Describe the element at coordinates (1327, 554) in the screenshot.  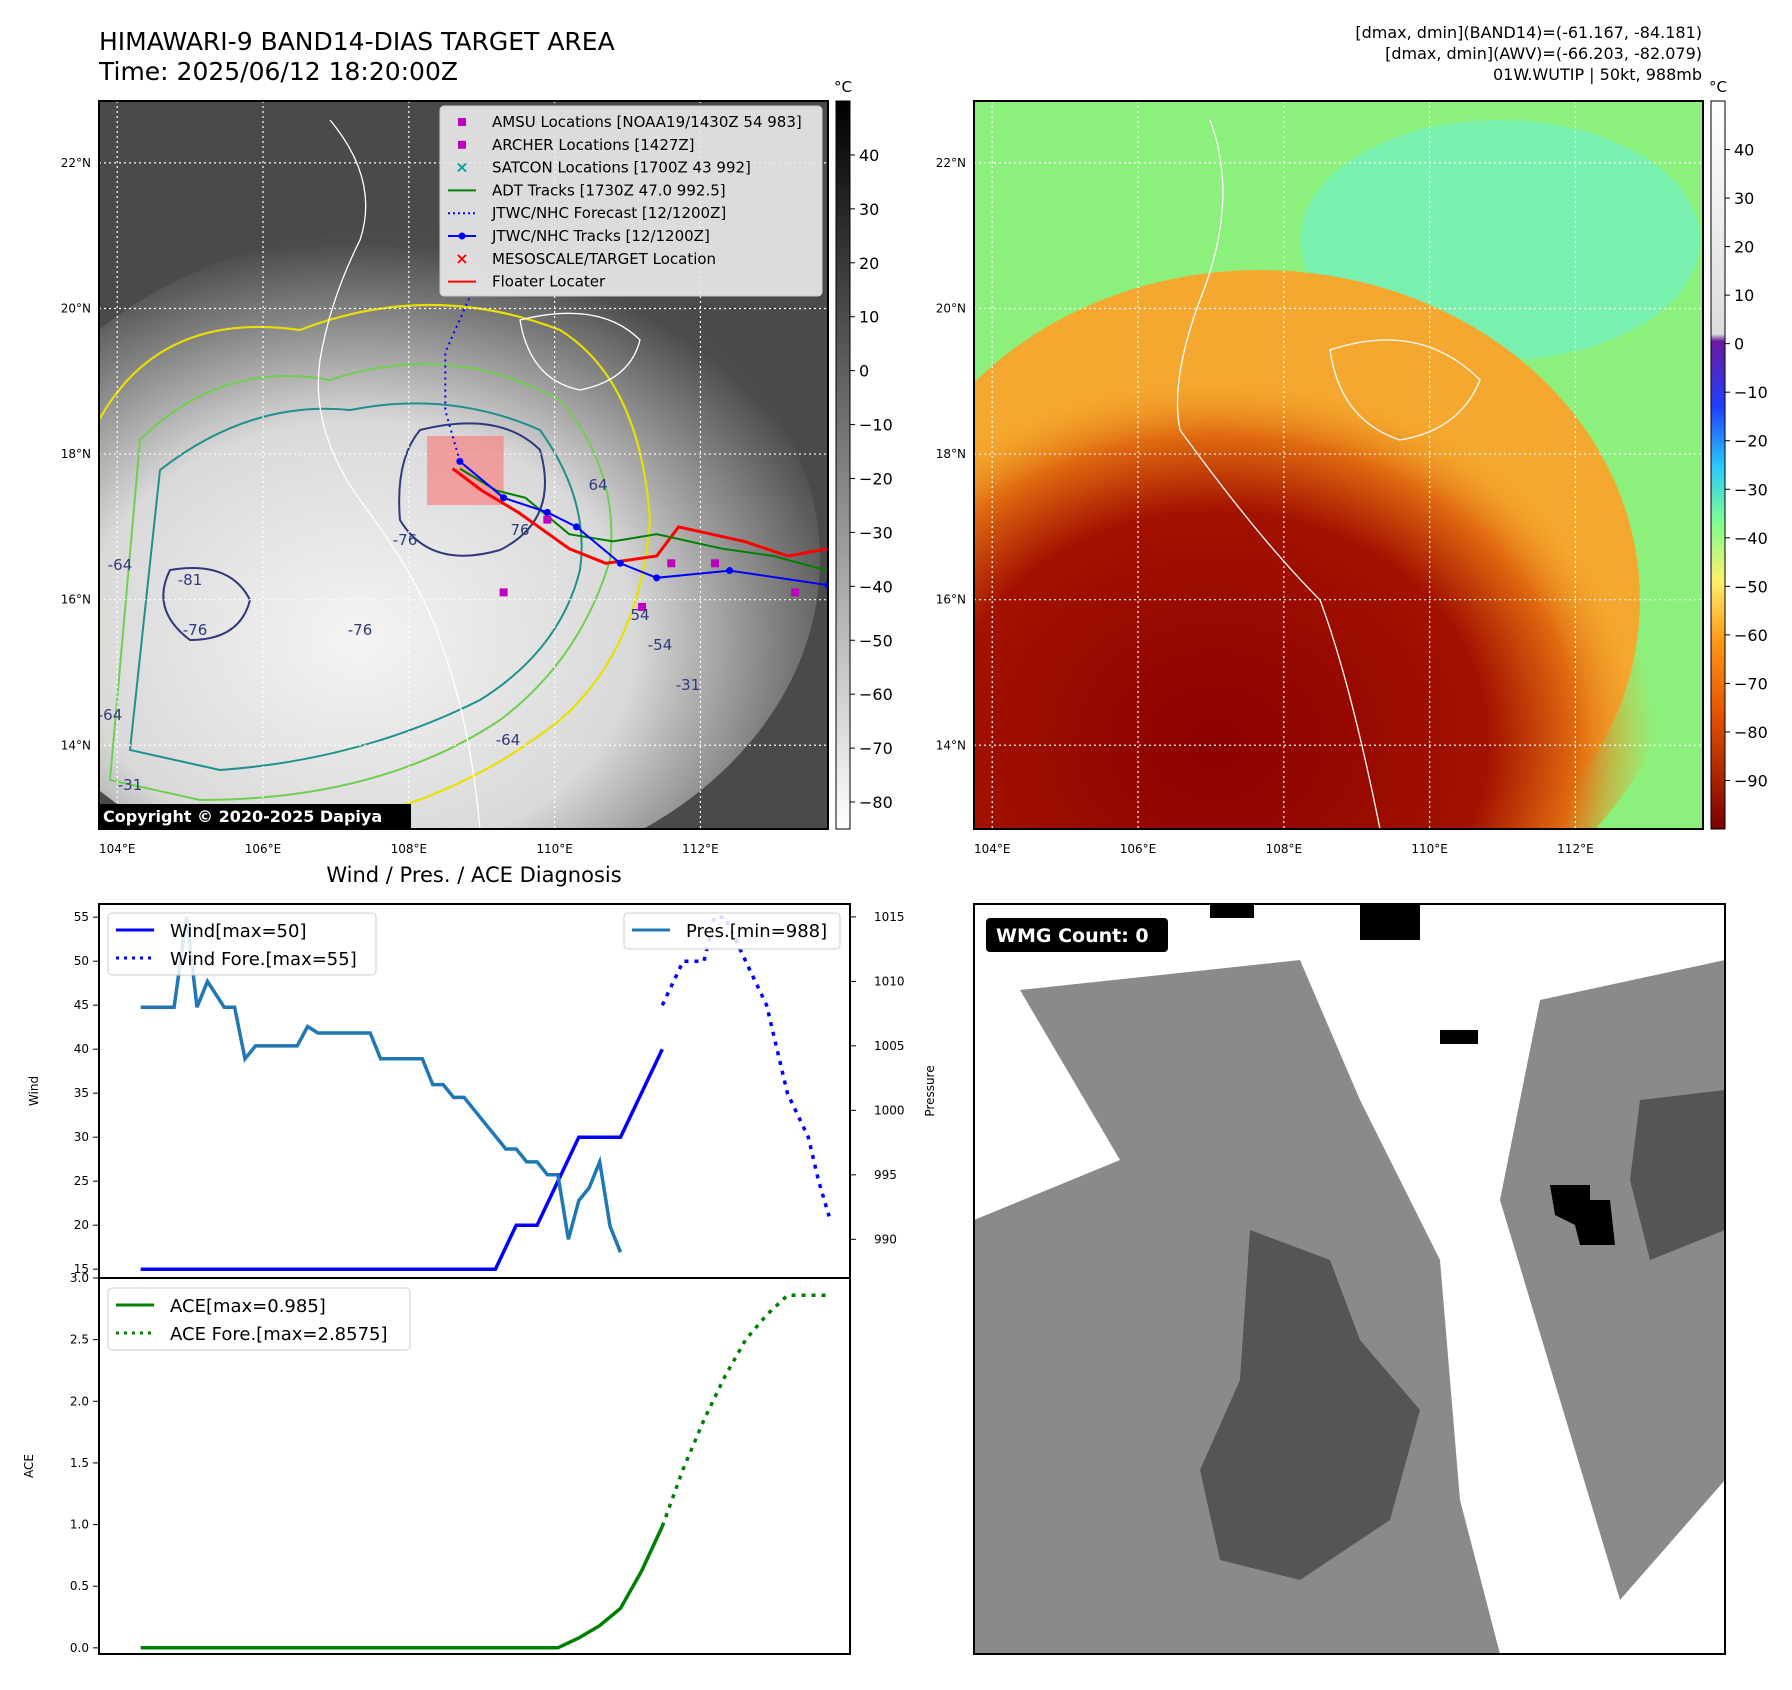
I see `awv-moist-core` at that location.